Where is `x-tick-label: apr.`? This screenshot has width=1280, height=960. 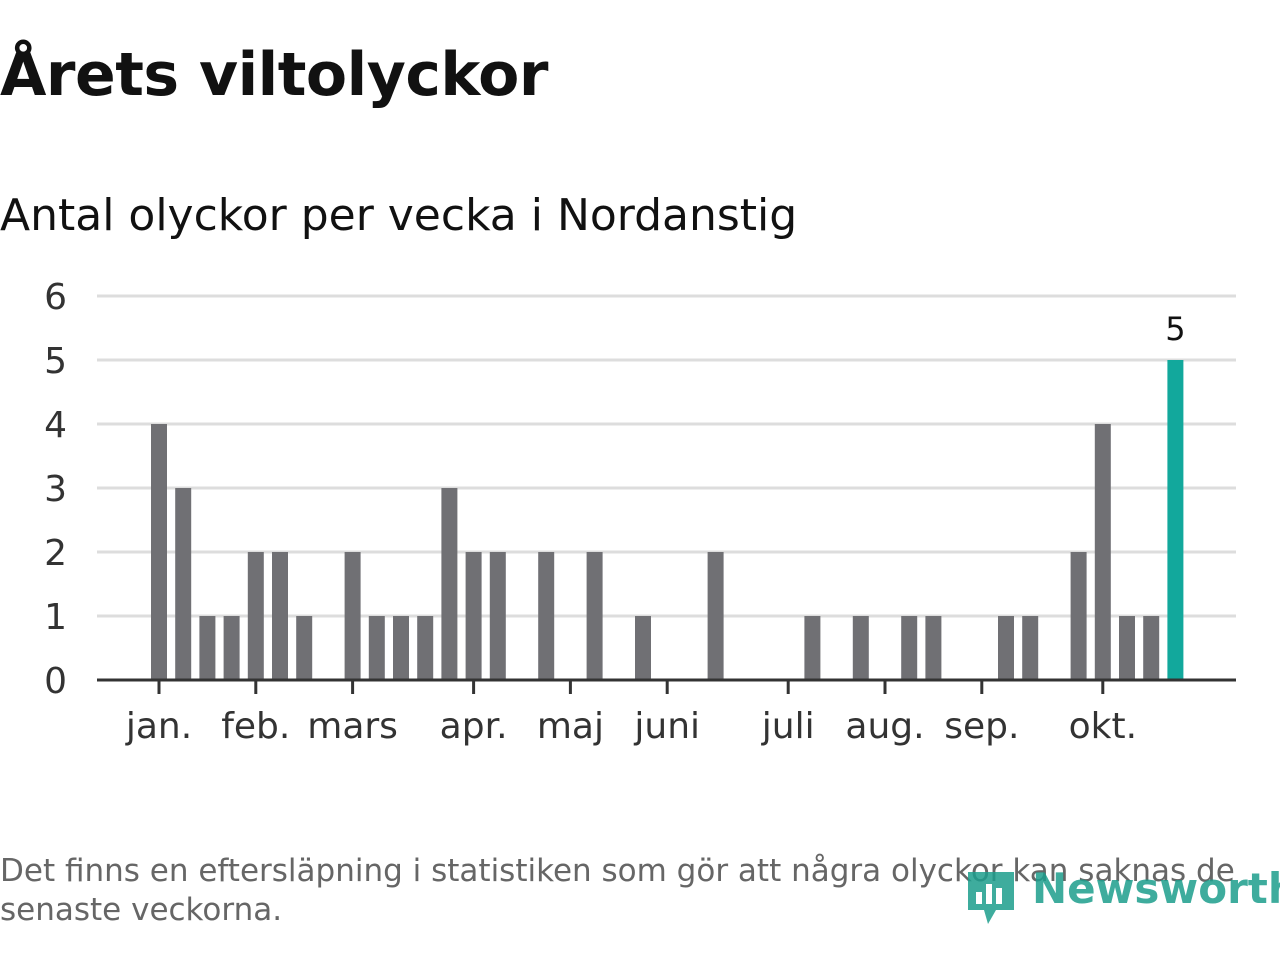
x-tick-label: apr. is located at coordinates (474, 726).